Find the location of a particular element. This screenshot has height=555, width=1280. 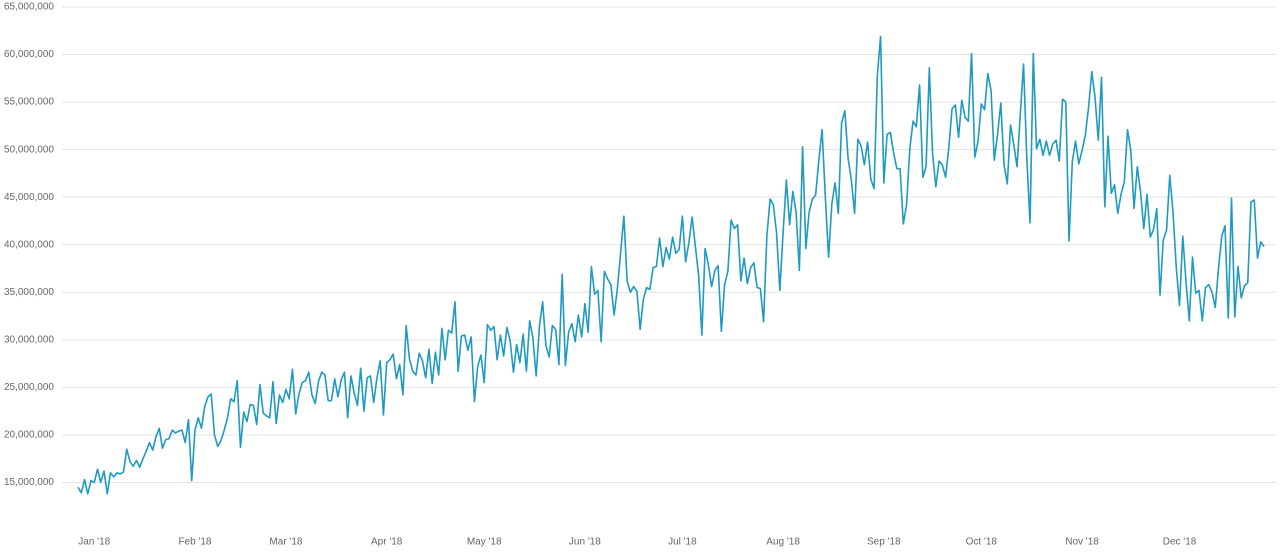

x-tick-label: Jan '18 is located at coordinates (94, 542).